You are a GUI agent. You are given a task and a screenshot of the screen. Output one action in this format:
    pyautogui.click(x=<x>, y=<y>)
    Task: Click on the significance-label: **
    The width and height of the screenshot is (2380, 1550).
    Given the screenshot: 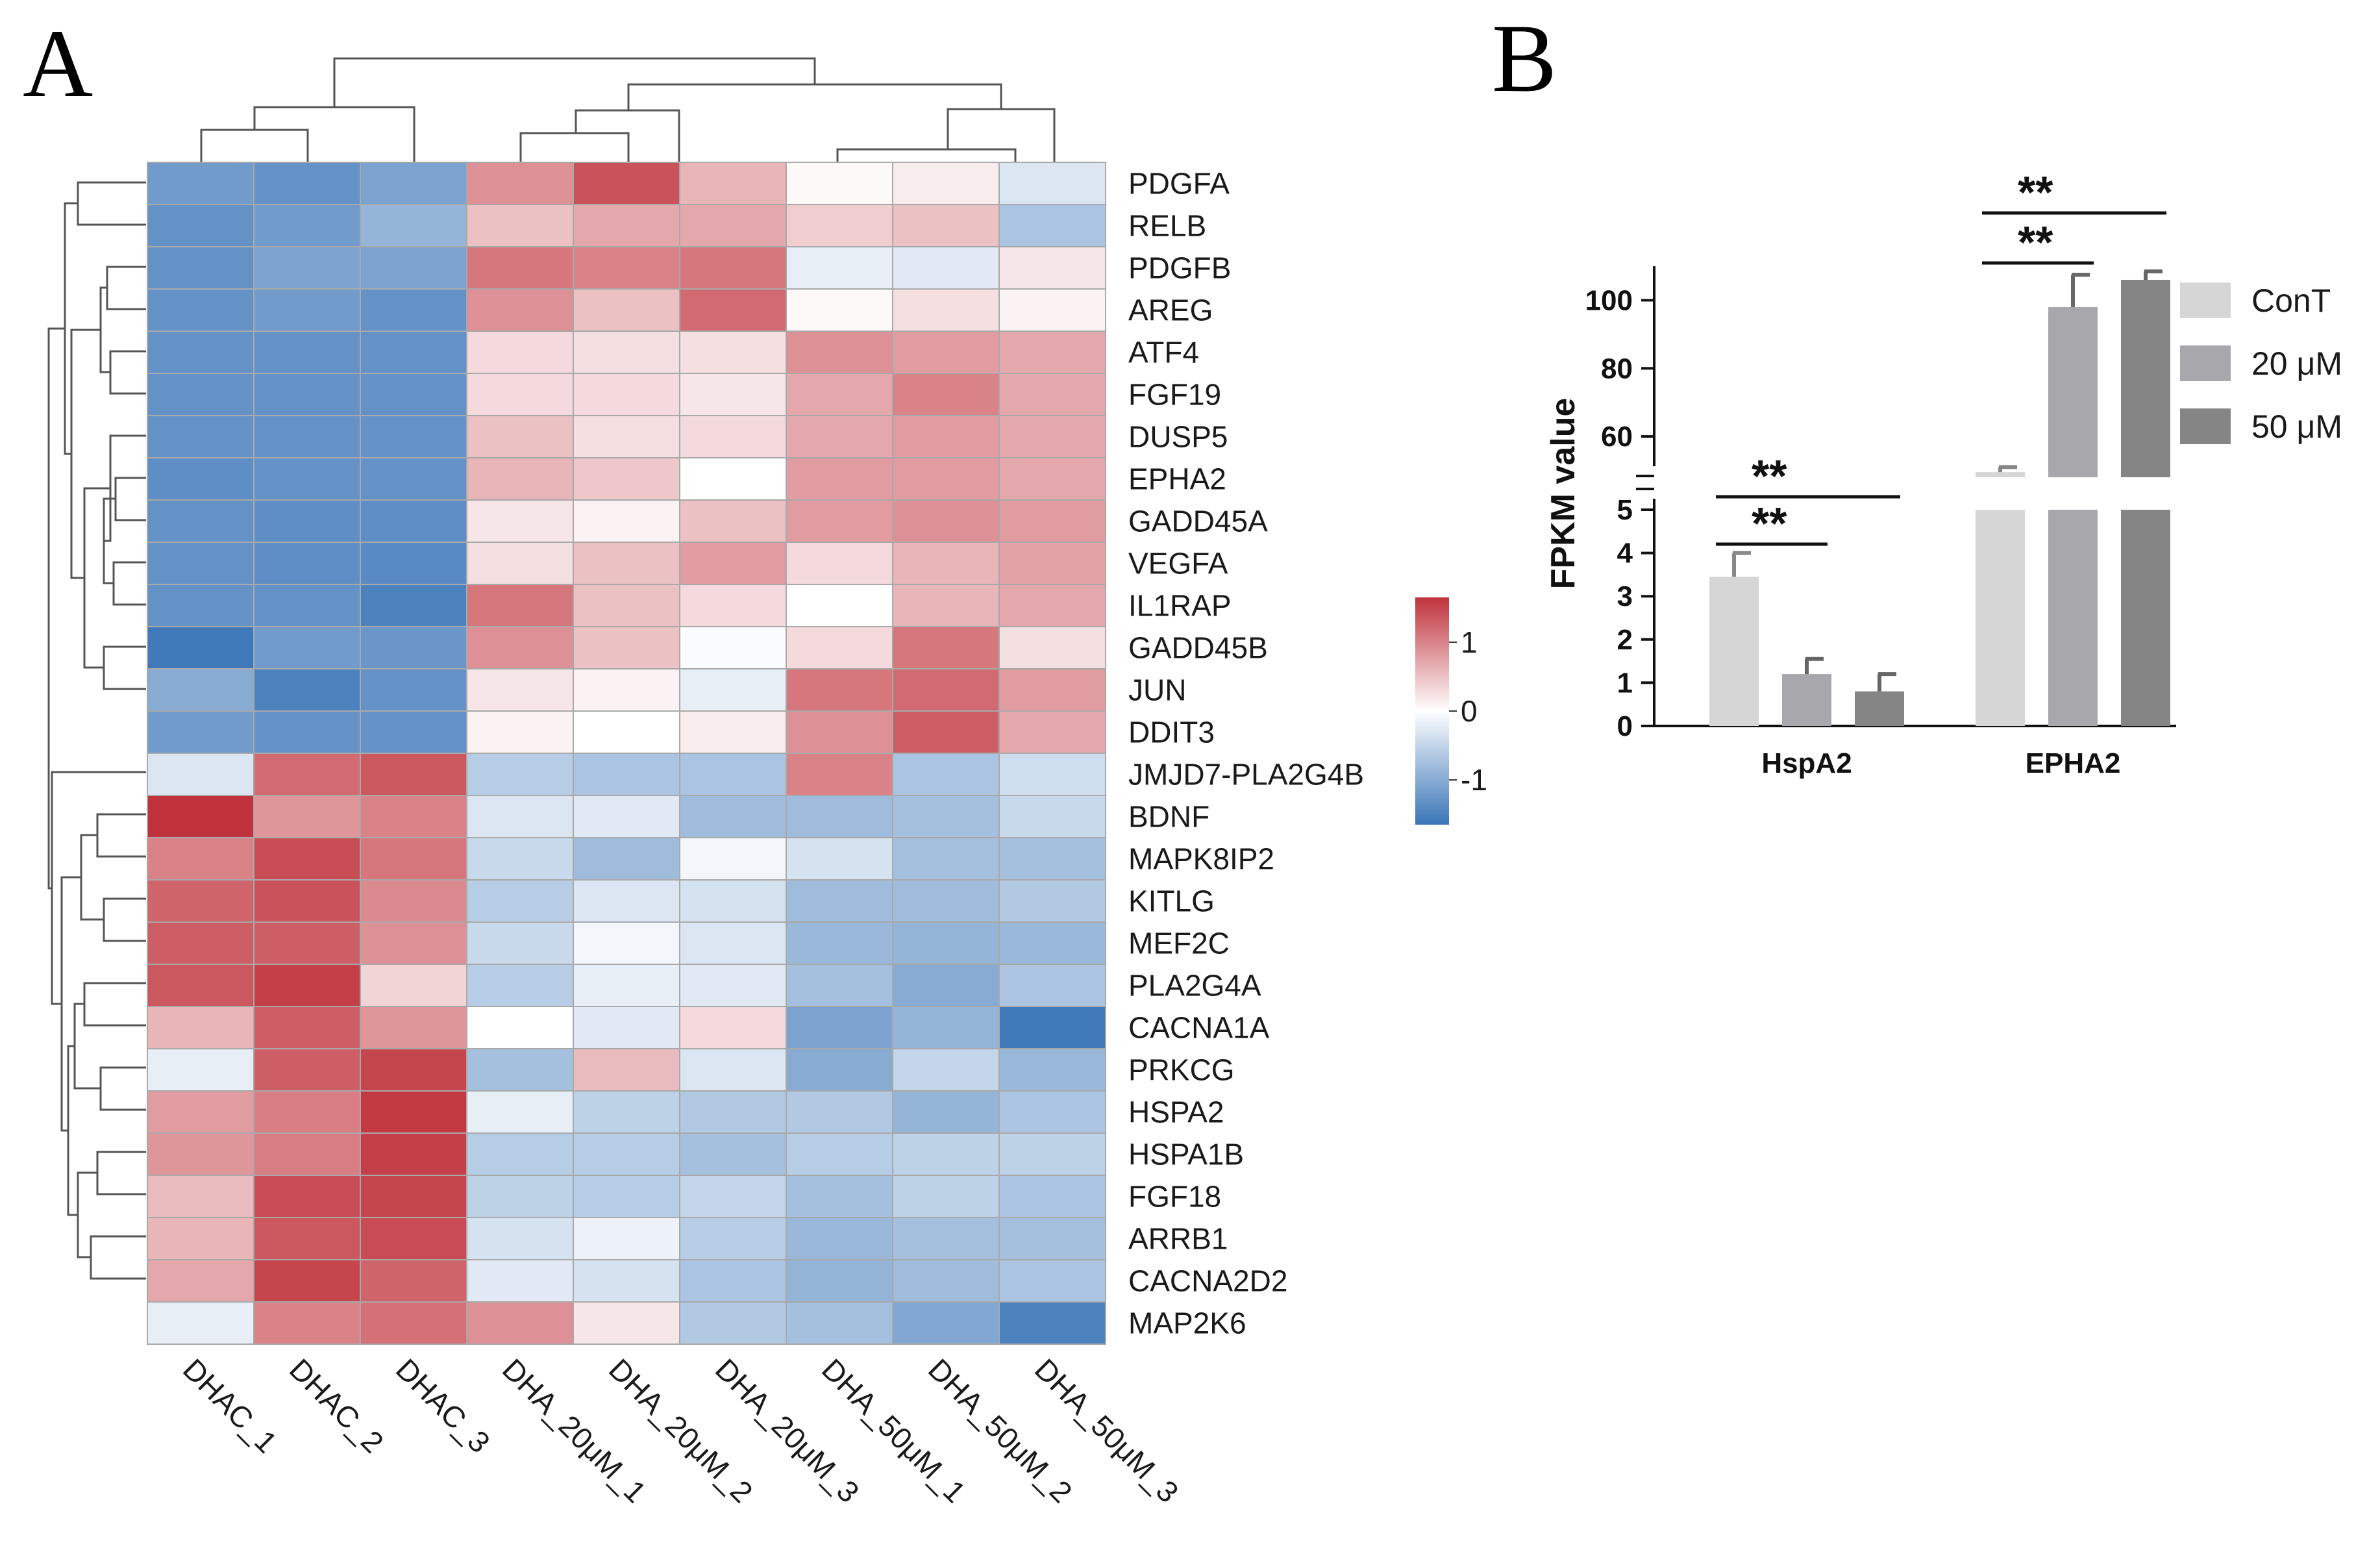 What is the action you would take?
    pyautogui.click(x=1770, y=476)
    